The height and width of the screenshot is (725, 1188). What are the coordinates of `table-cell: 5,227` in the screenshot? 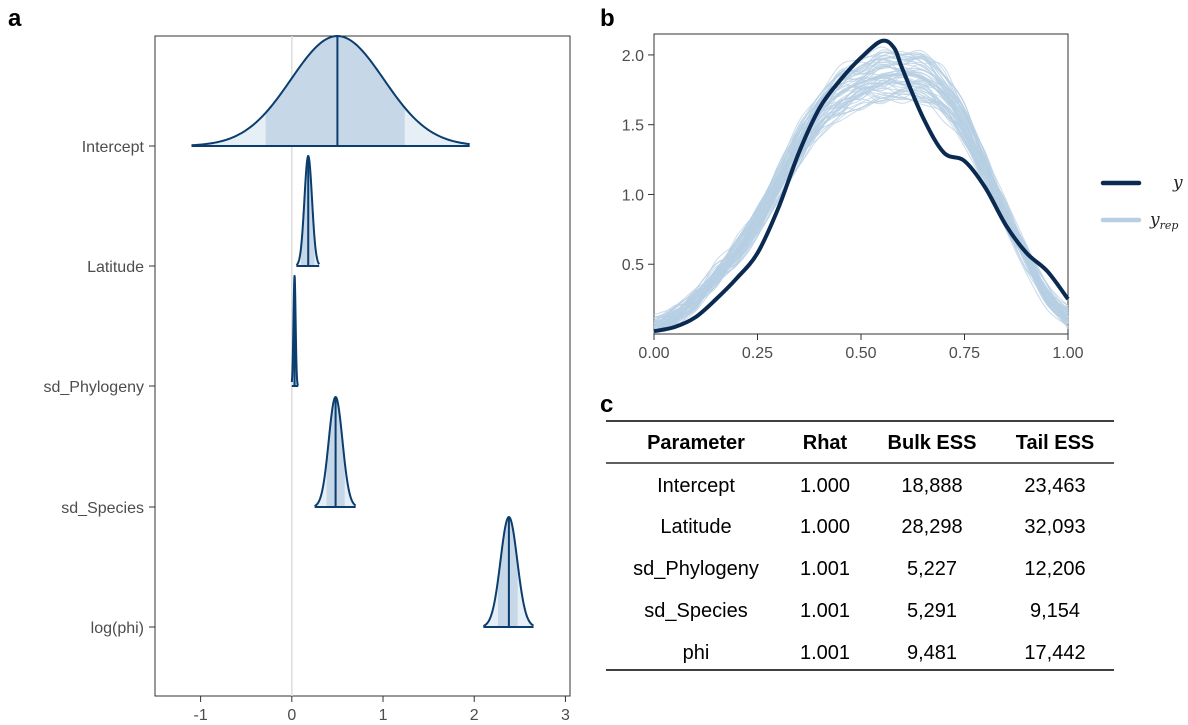 It's located at (932, 569).